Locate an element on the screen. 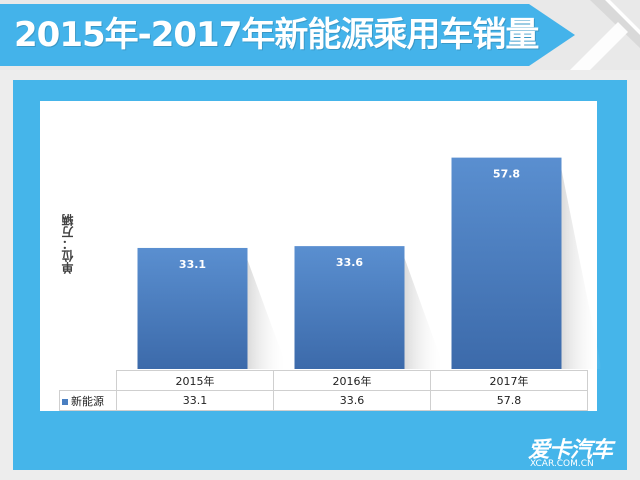 The width and height of the screenshot is (640, 480). data-label: 33.1 is located at coordinates (192, 264).